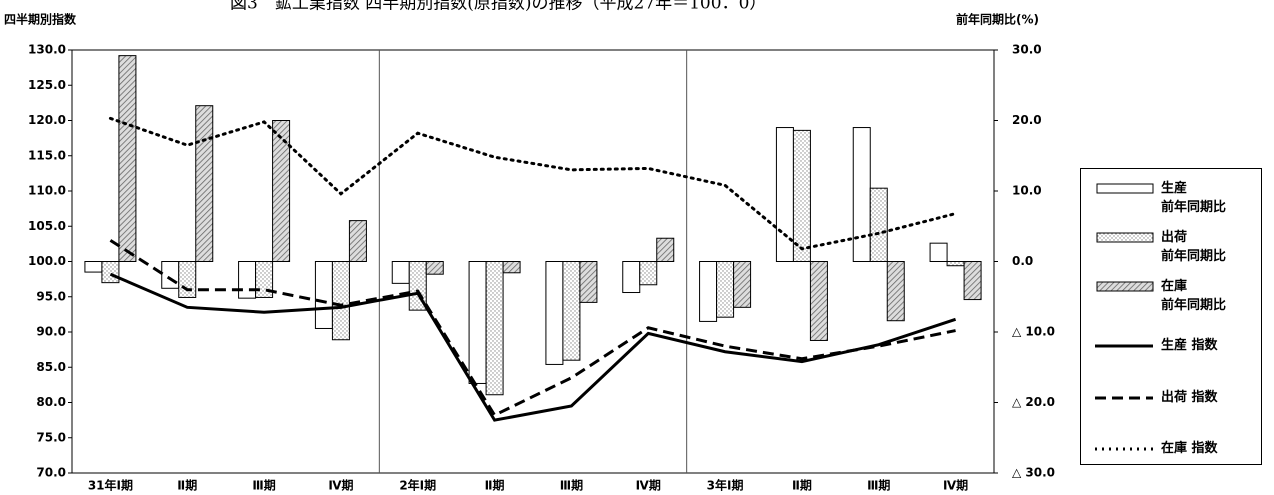 This screenshot has width=1274, height=495. Describe the element at coordinates (40, 19) in the screenshot. I see `y-axis-label: 四半期別指数` at that location.